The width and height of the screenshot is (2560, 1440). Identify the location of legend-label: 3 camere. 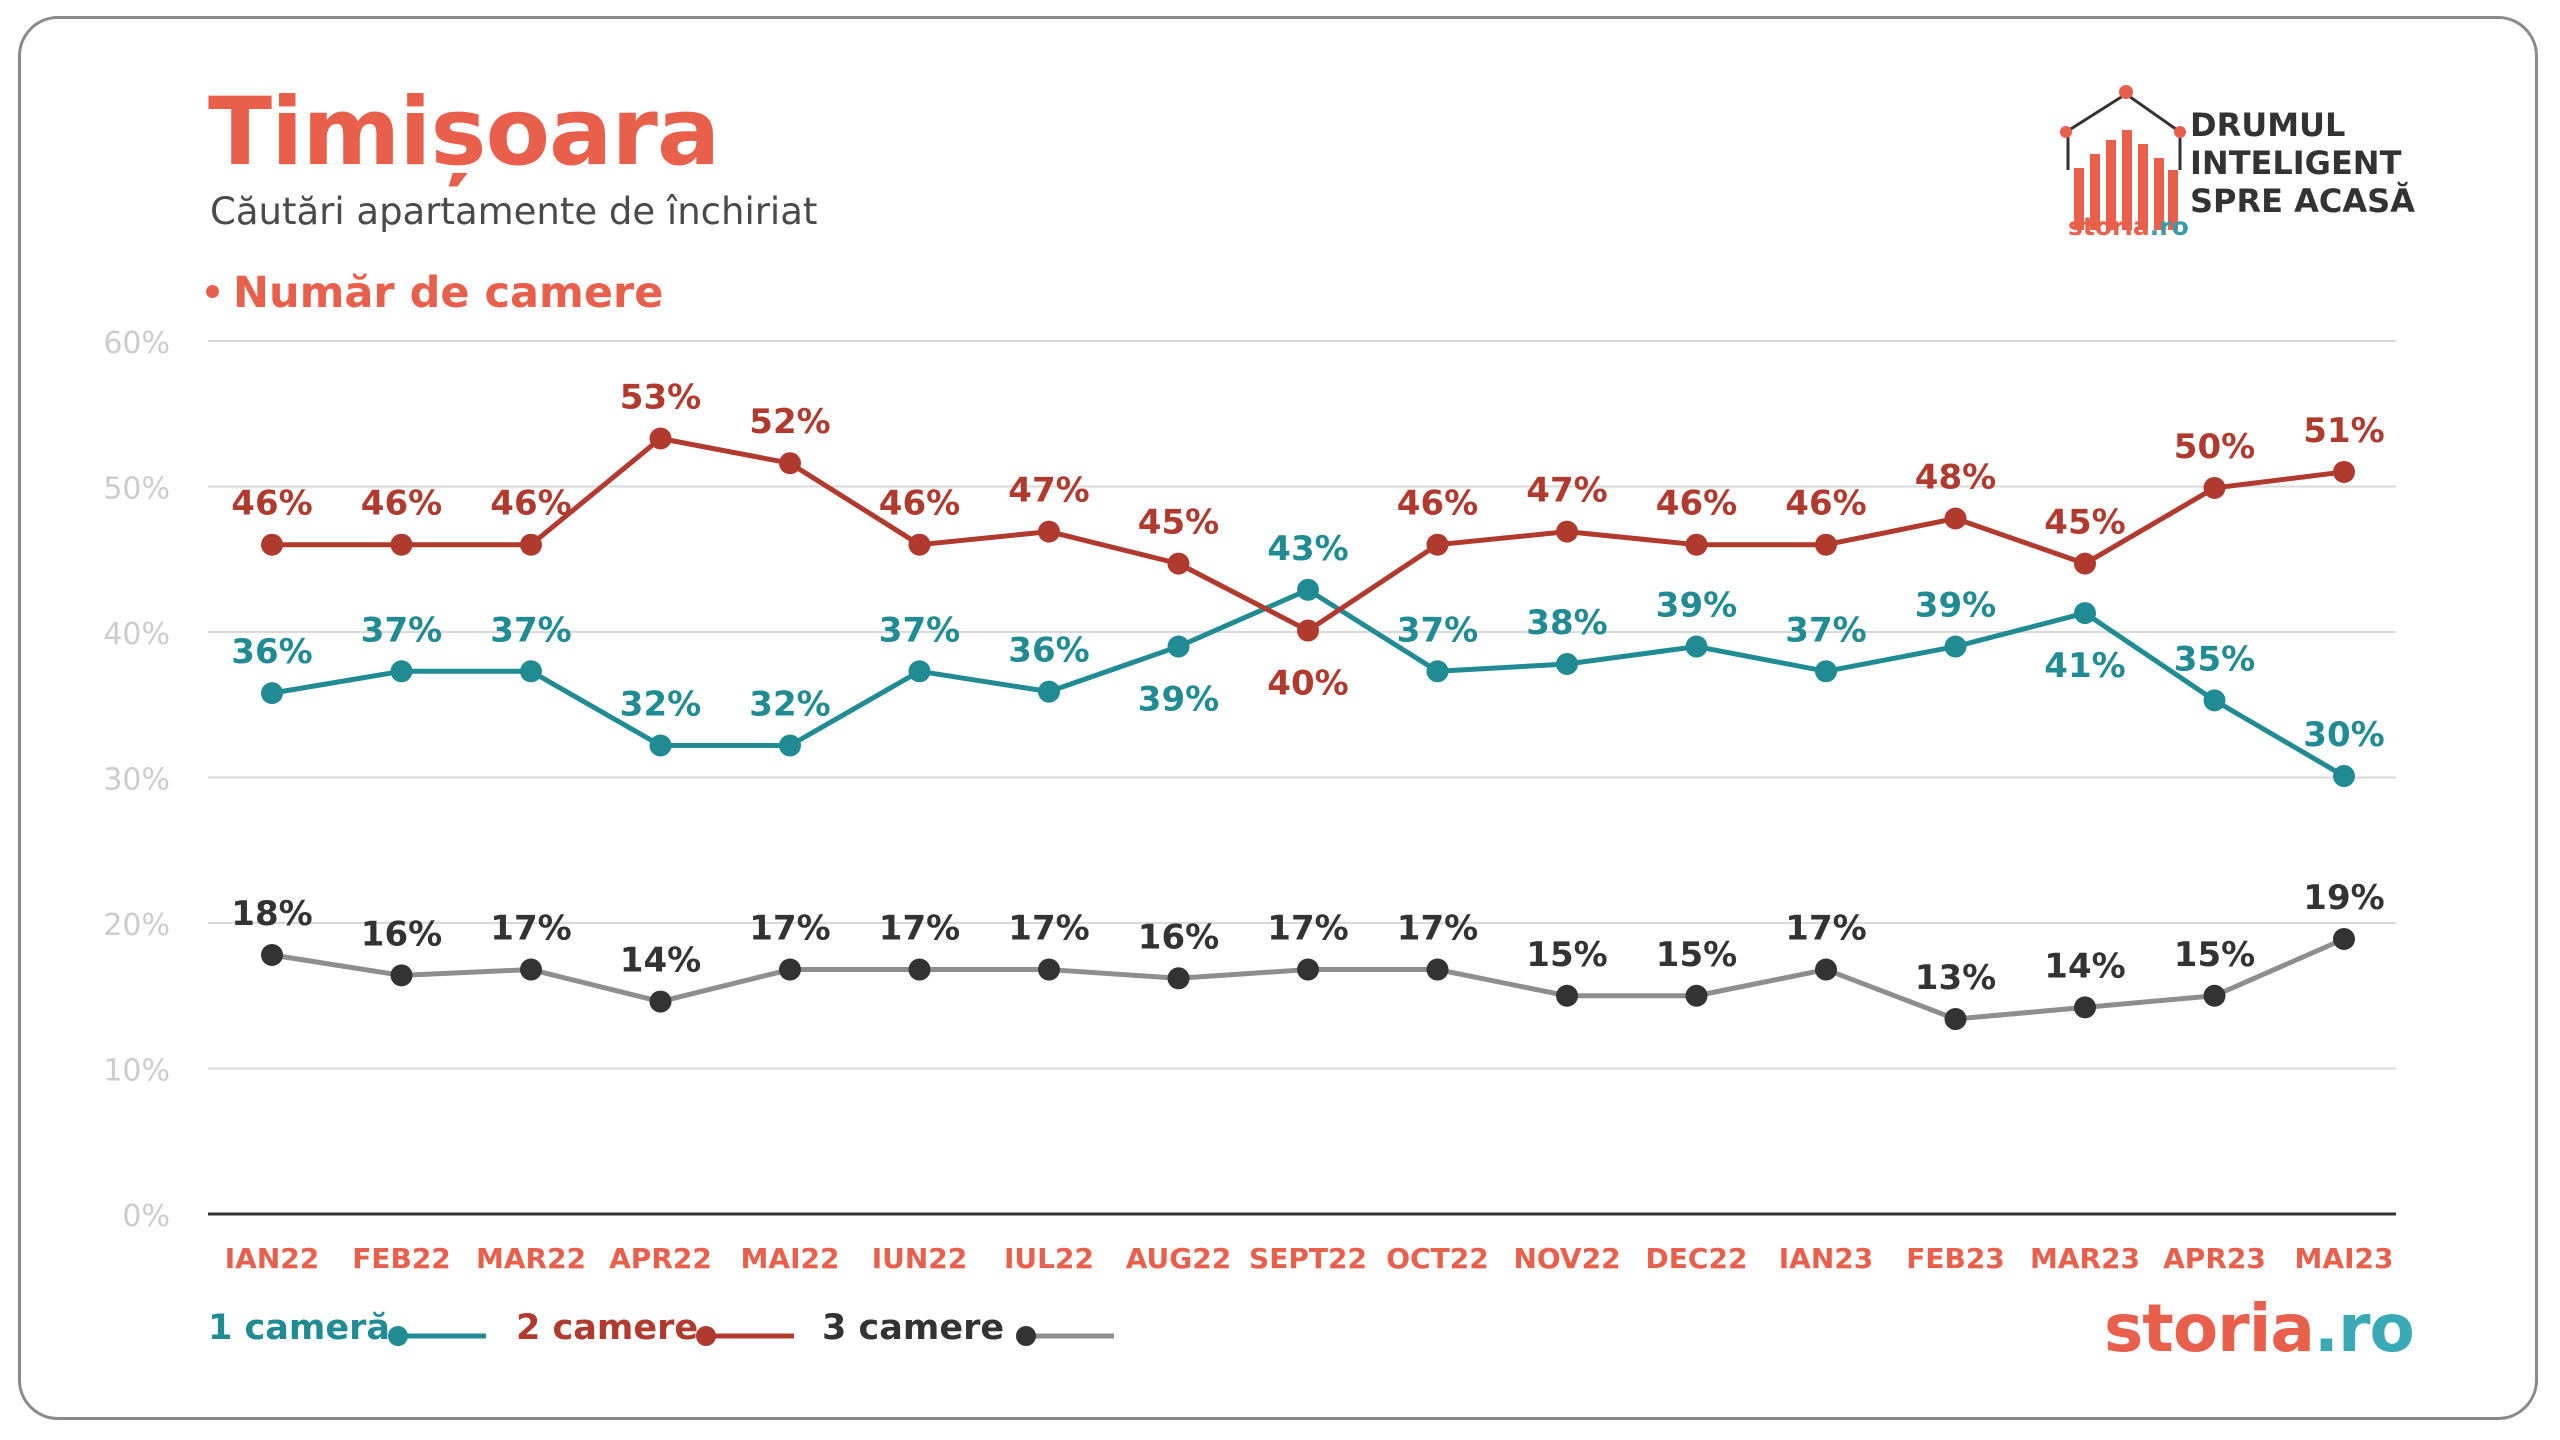
(913, 1328).